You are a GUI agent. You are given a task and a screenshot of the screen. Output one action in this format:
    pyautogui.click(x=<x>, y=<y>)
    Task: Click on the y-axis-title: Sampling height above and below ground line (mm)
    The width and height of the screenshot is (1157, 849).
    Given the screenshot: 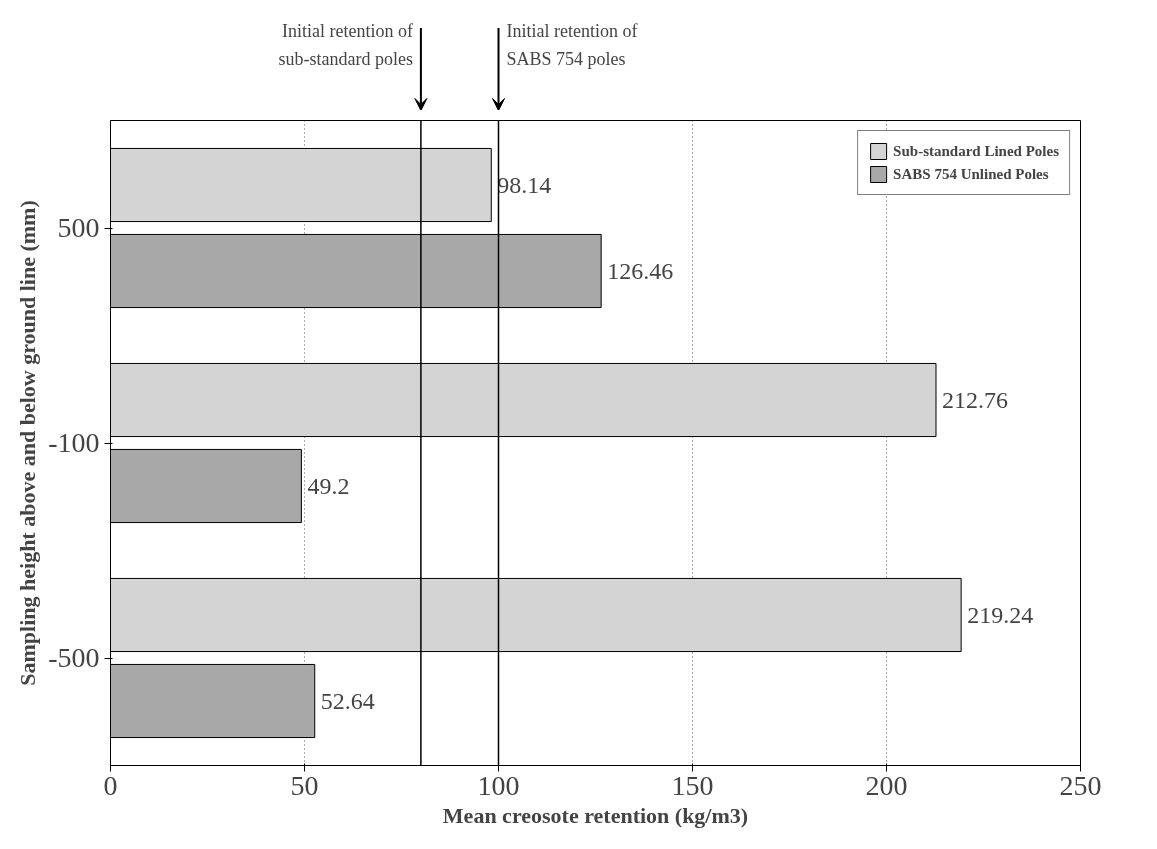 What is the action you would take?
    pyautogui.click(x=28, y=443)
    